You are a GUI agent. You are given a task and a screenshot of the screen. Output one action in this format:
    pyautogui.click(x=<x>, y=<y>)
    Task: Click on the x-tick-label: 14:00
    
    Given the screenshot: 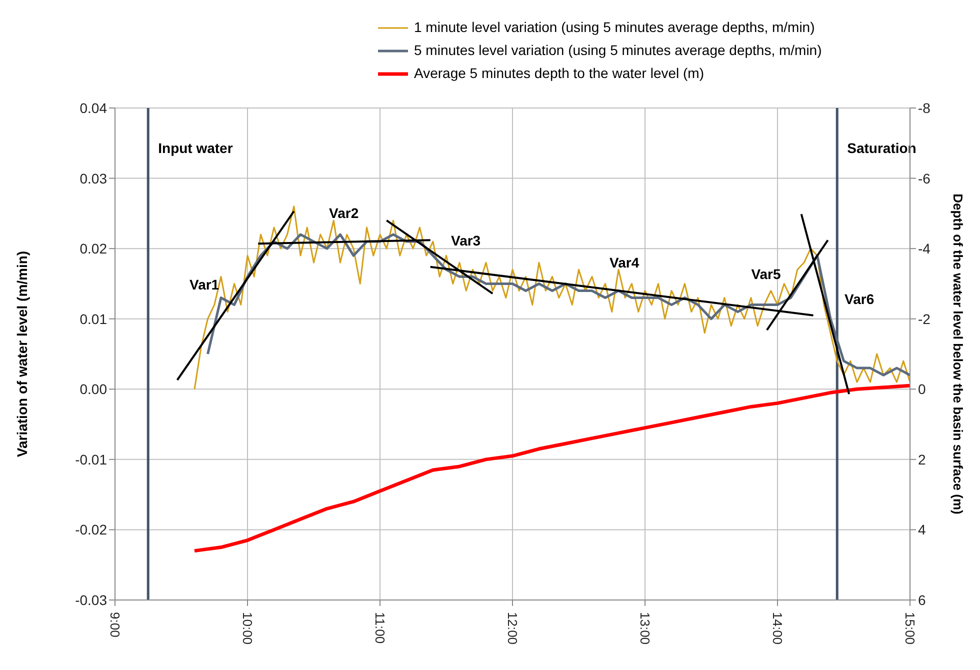 What is the action you would take?
    pyautogui.click(x=777, y=628)
    